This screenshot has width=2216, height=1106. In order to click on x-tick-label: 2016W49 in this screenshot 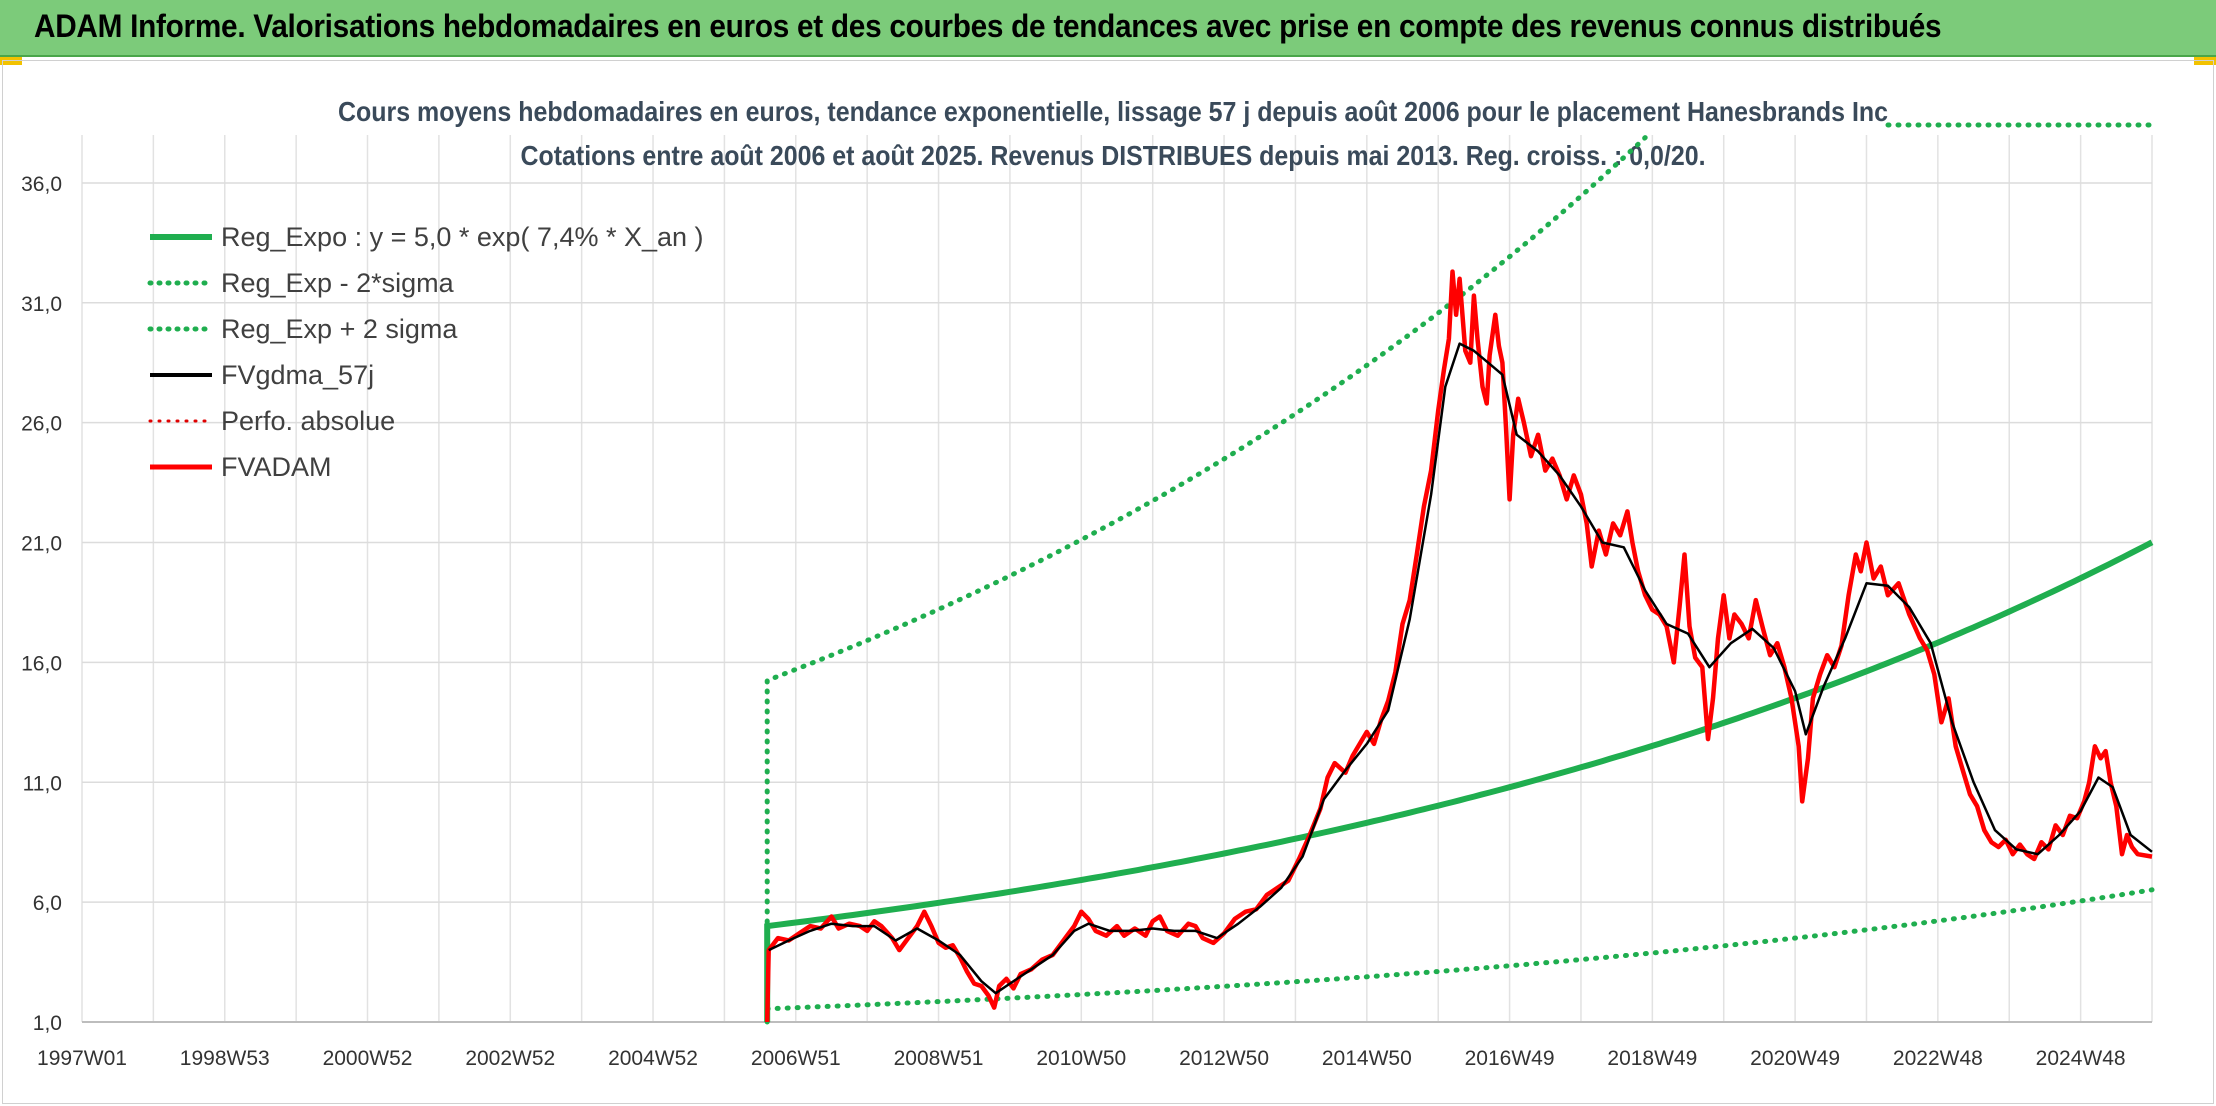, I will do `click(1510, 1058)`.